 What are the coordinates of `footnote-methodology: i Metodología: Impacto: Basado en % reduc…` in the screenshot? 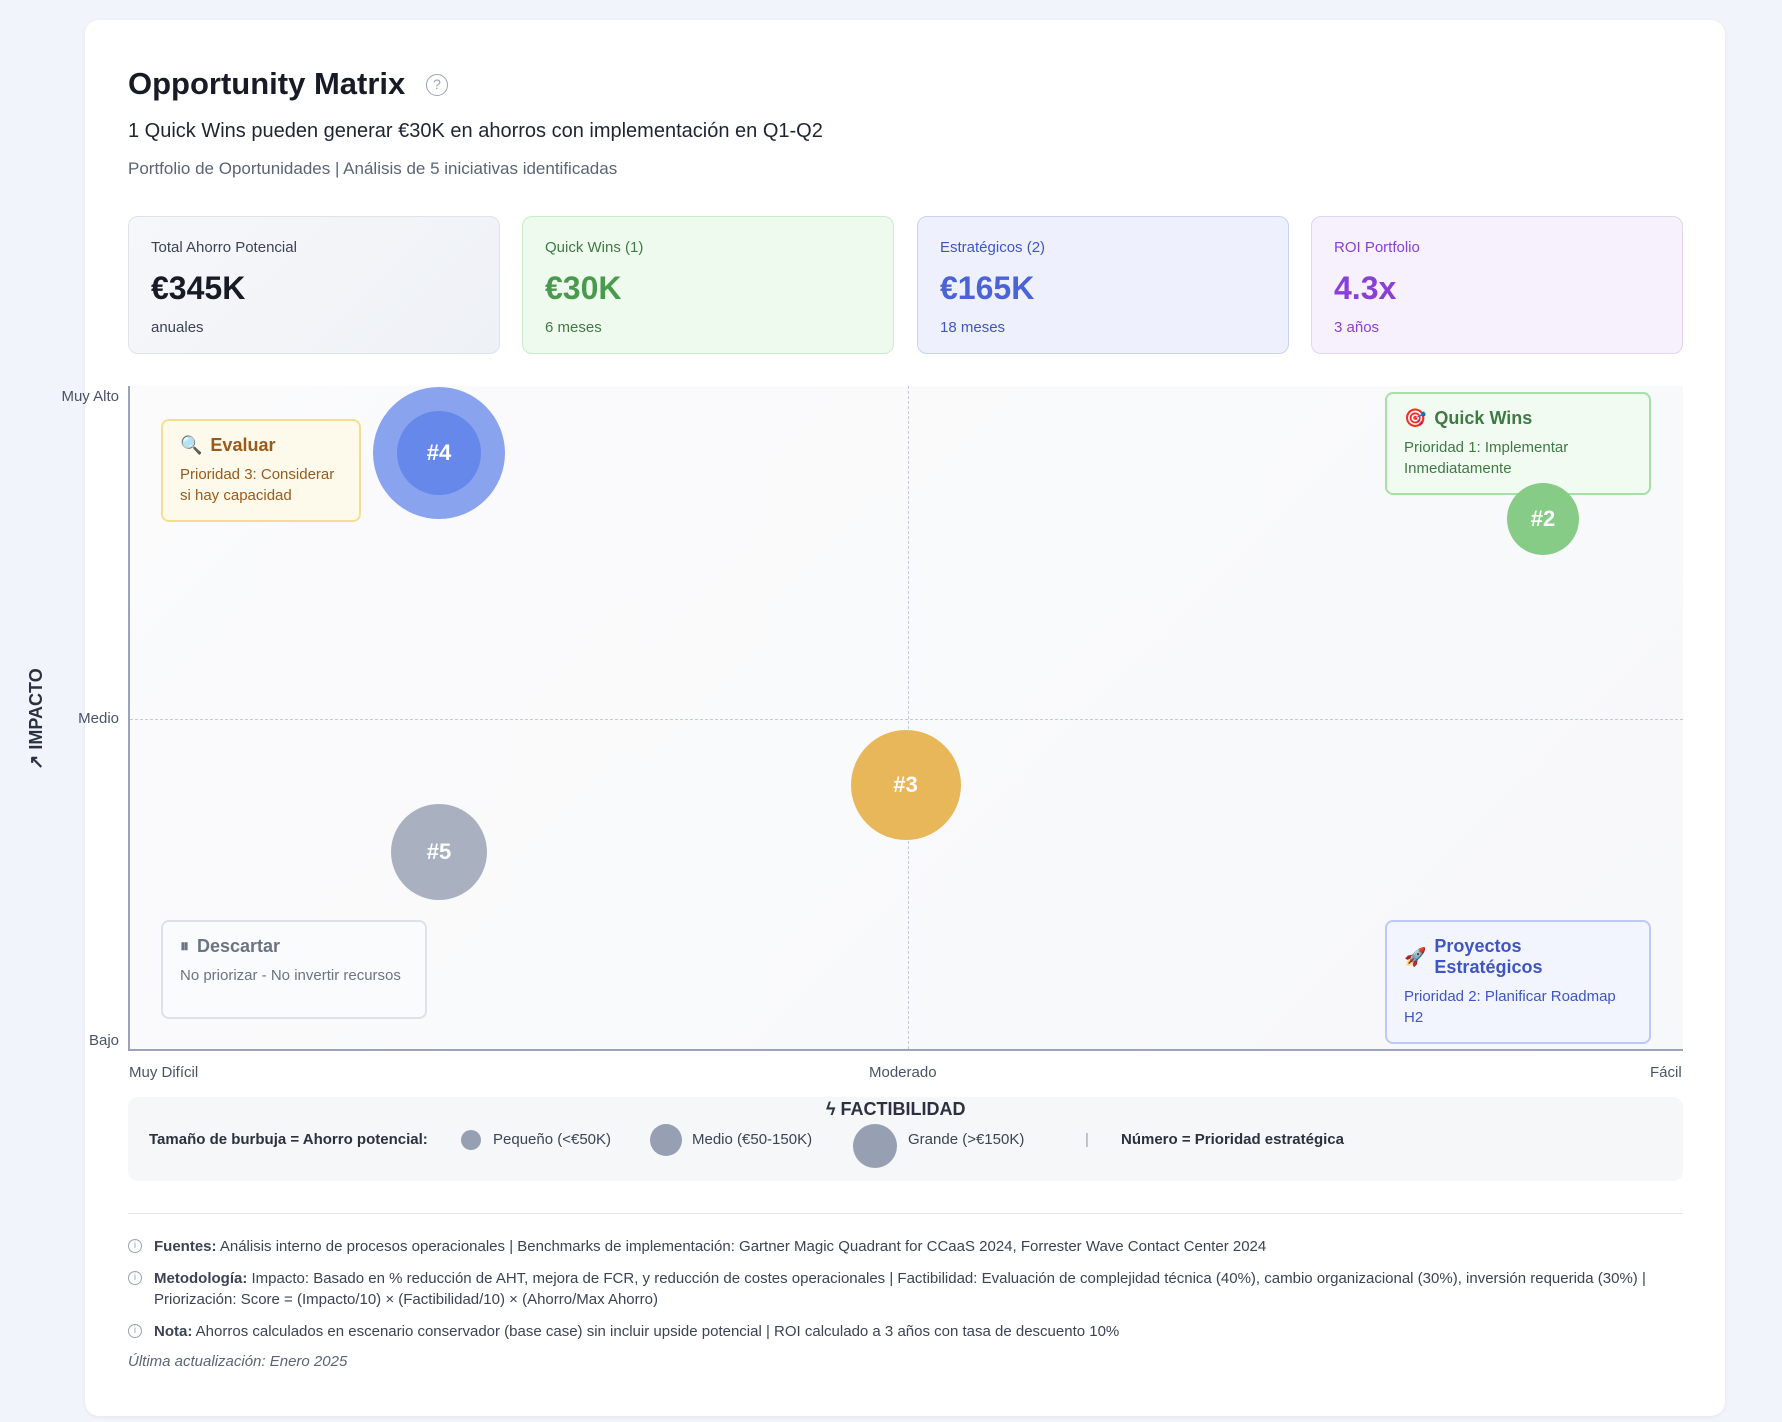 It's located at (903, 1289).